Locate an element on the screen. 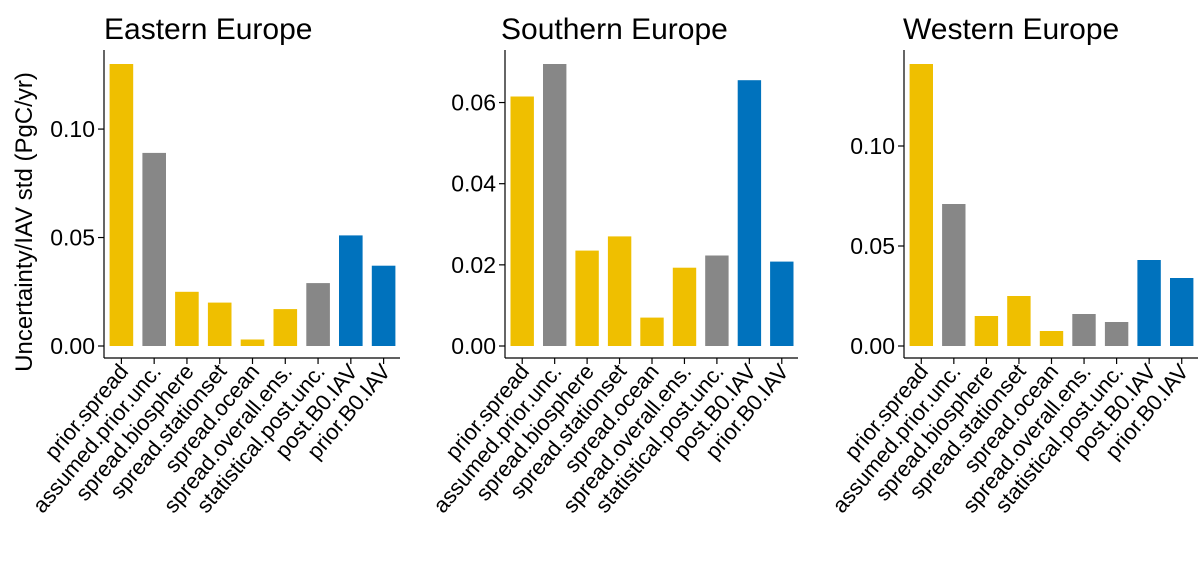 The height and width of the screenshot is (568, 1199). panel-title: Eastern Europe is located at coordinates (208, 29).